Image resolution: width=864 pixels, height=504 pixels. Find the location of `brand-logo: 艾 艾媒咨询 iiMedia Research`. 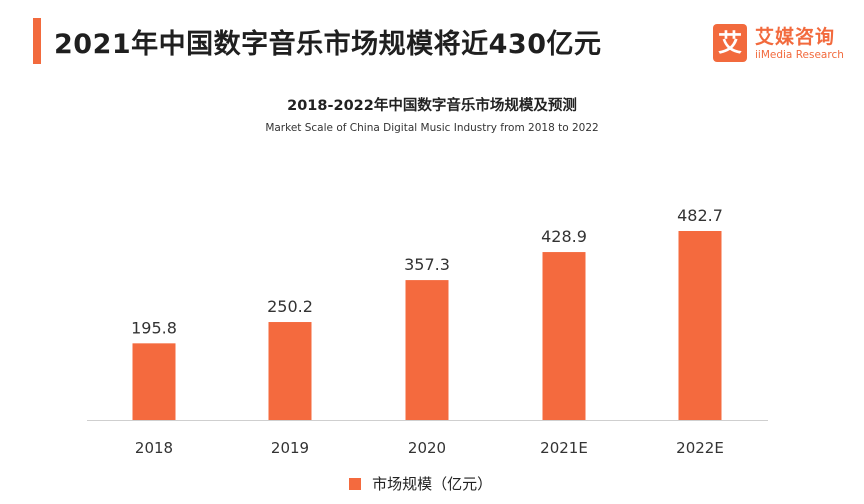

brand-logo: 艾 艾媒咨询 iiMedia Research is located at coordinates (785, 44).